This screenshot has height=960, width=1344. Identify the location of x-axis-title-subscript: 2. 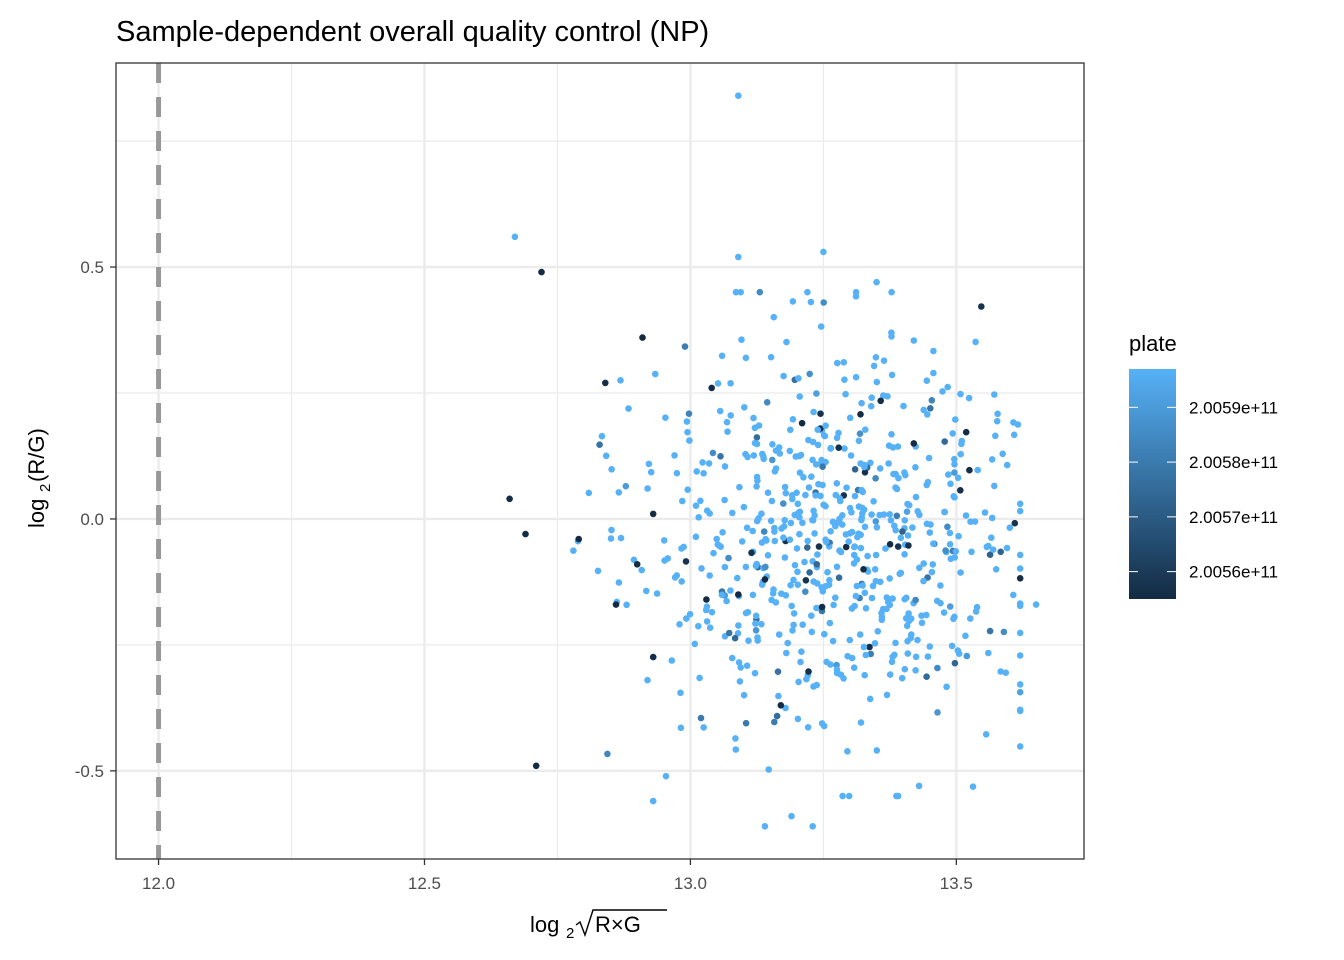
(570, 933).